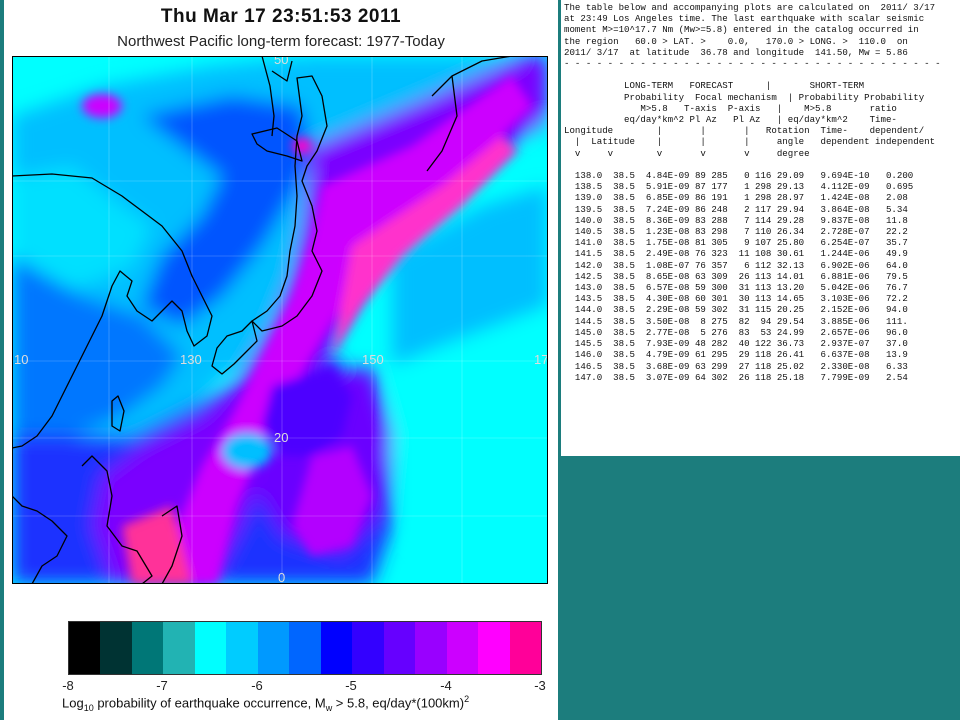  I want to click on top-label-50: 50, so click(281, 61).